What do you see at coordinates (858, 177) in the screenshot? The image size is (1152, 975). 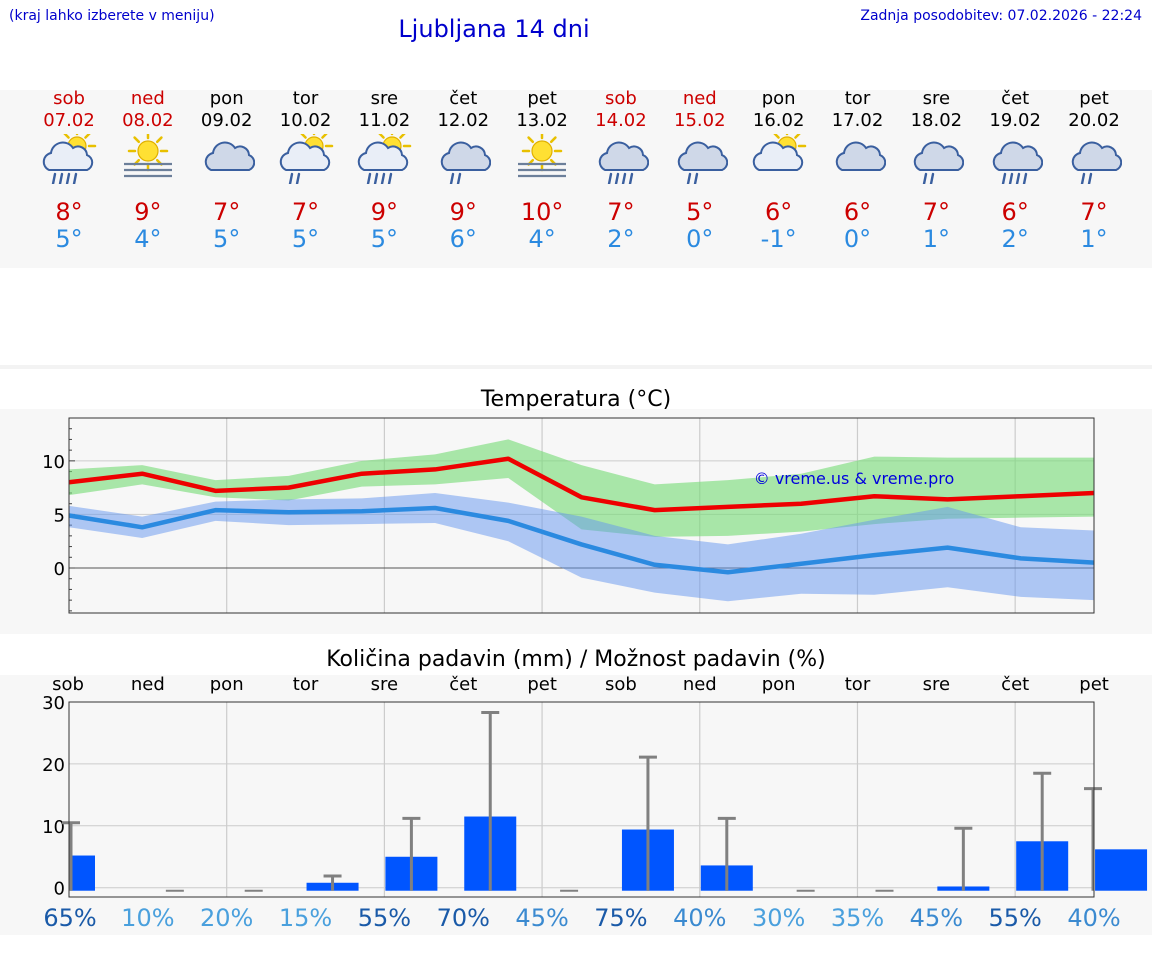 I see `day-column: tor 17.02 6° 0°` at bounding box center [858, 177].